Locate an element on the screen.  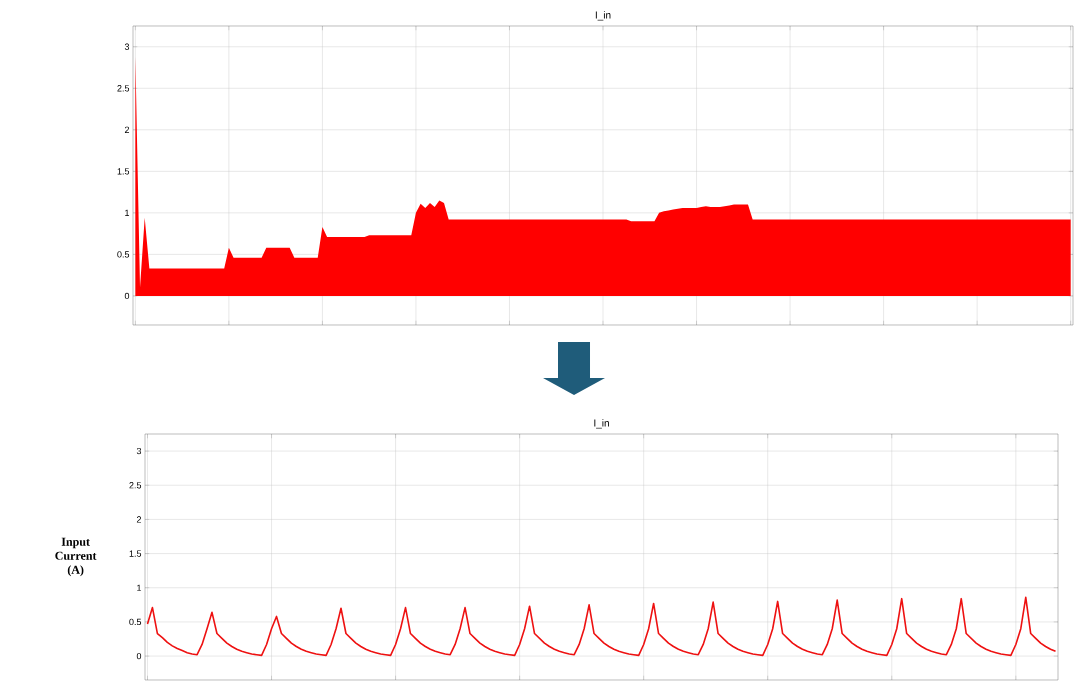
y-axis-title: Input Current (A) is located at coordinates (76, 557).